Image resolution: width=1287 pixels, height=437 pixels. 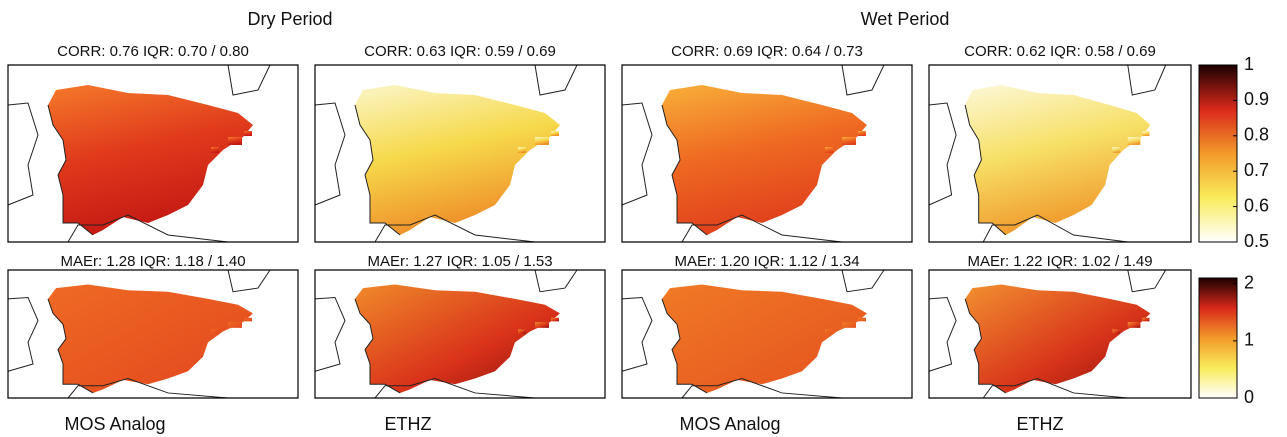 I want to click on colorbar-tick-label: 0.9, so click(x=1256, y=99).